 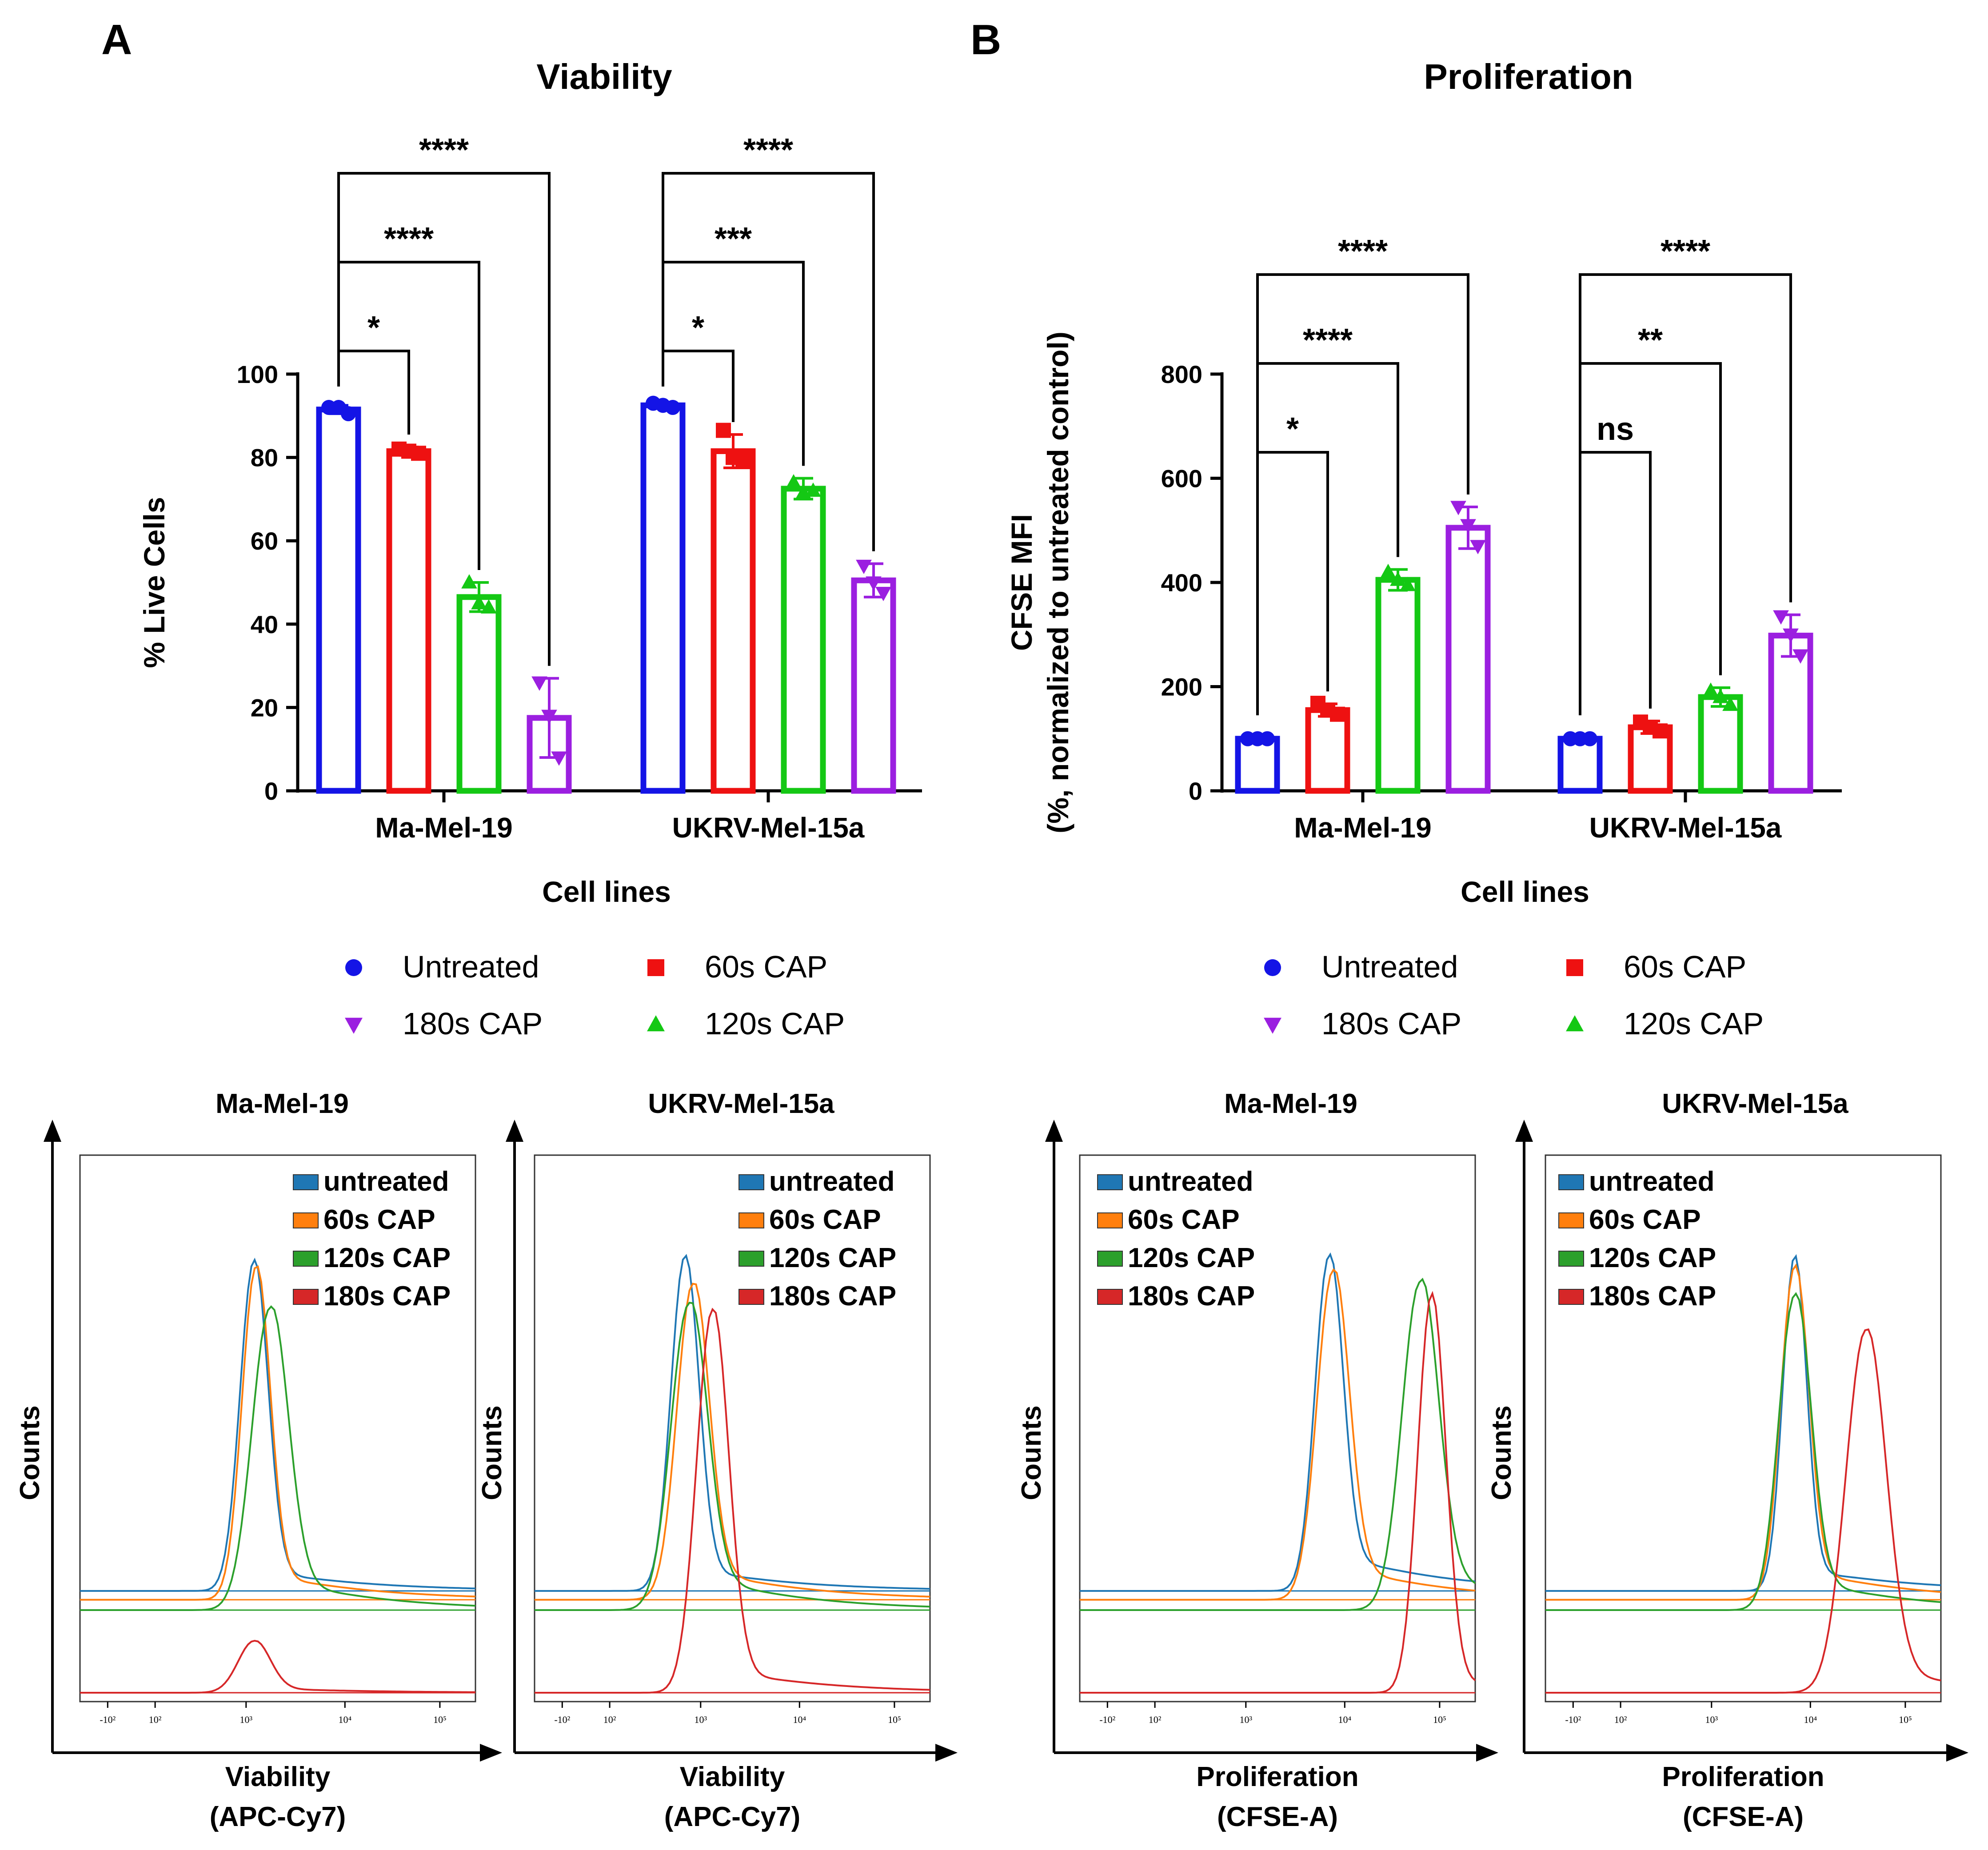 I want to click on legend-120s-label: 120s CAP, so click(x=775, y=1024).